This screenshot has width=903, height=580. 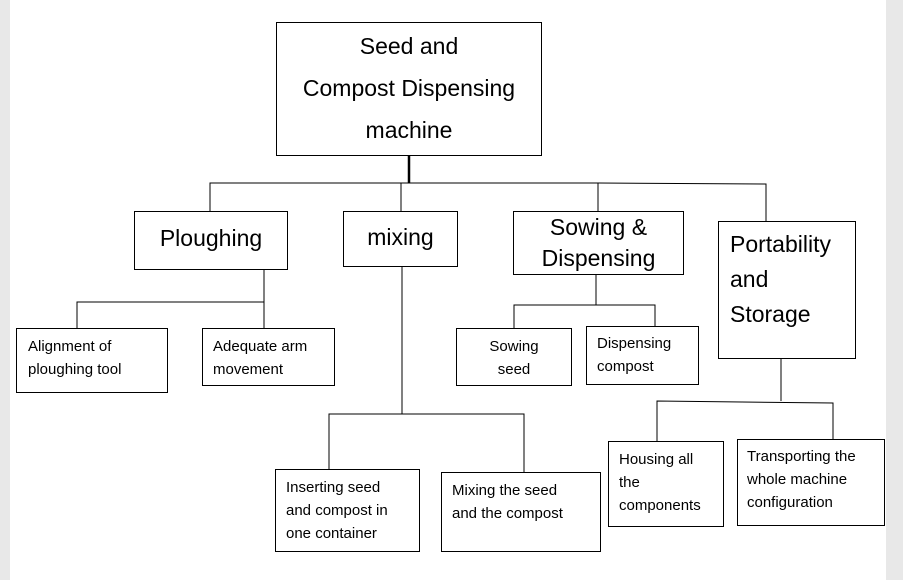 I want to click on mixing-node: mixing, so click(x=400, y=239).